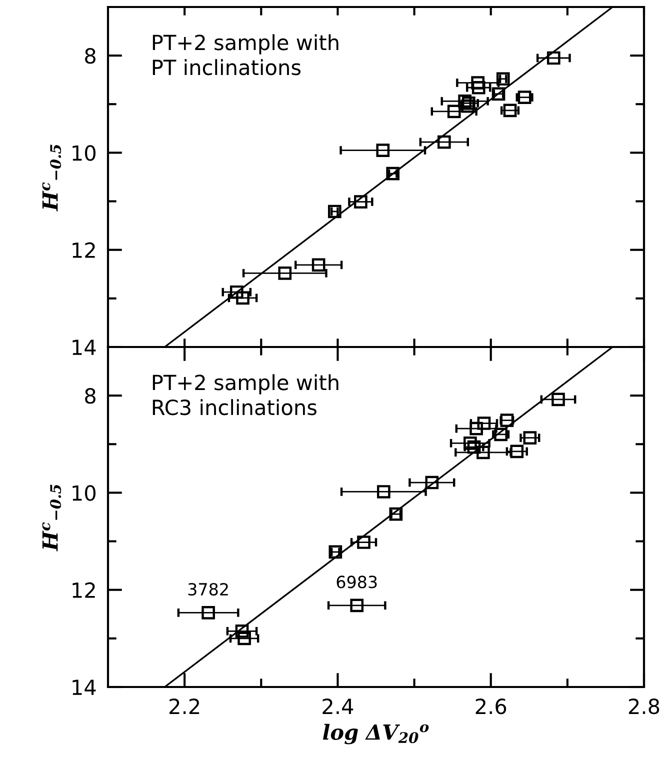 This screenshot has width=666, height=766. What do you see at coordinates (375, 734) in the screenshot?
I see `x-axis-title: log ΔV$_{20}$$^{o}$` at bounding box center [375, 734].